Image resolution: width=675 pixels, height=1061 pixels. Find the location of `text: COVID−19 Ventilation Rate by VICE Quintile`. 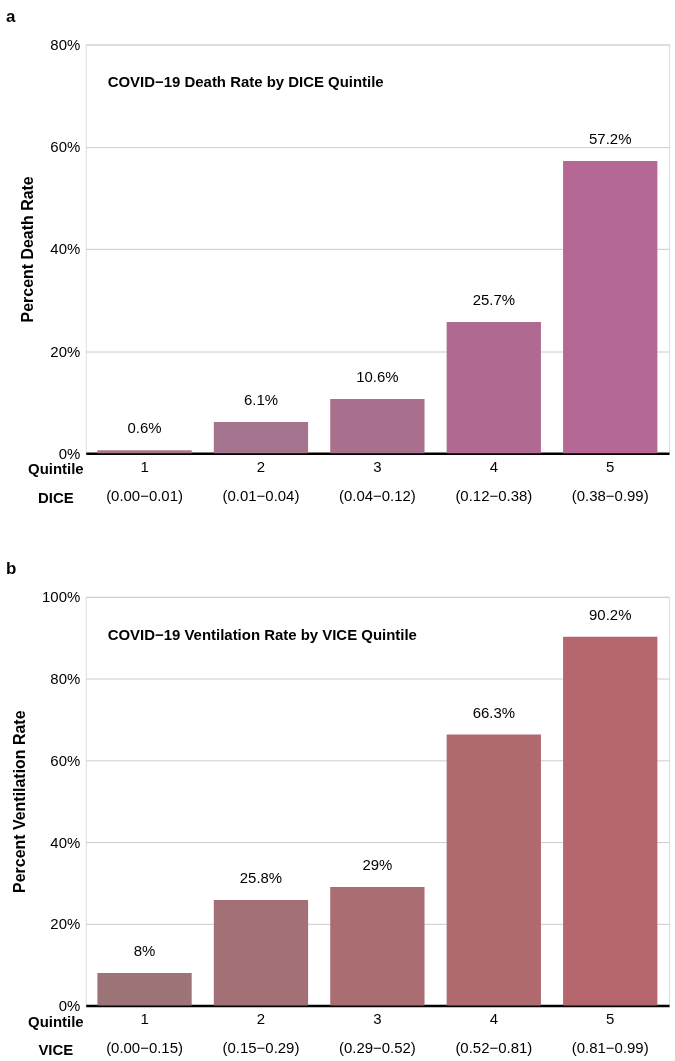

text: COVID−19 Ventilation Rate by VICE Quintile is located at coordinates (262, 634).